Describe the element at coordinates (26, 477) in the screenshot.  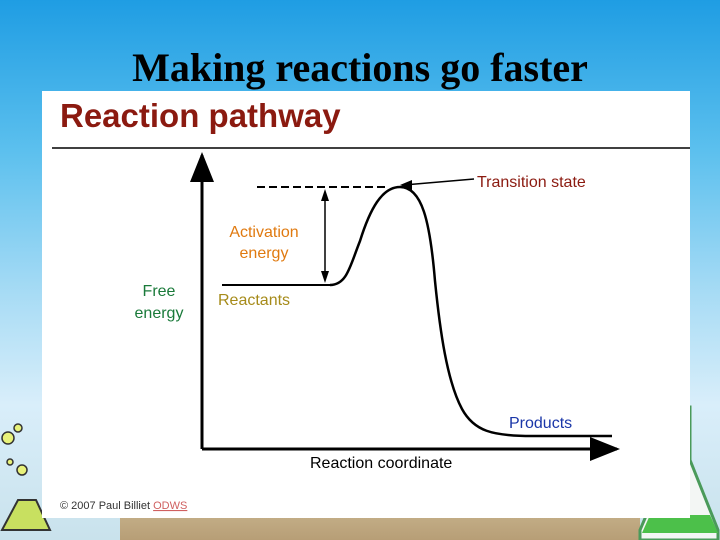
I see `flask-left-icon` at that location.